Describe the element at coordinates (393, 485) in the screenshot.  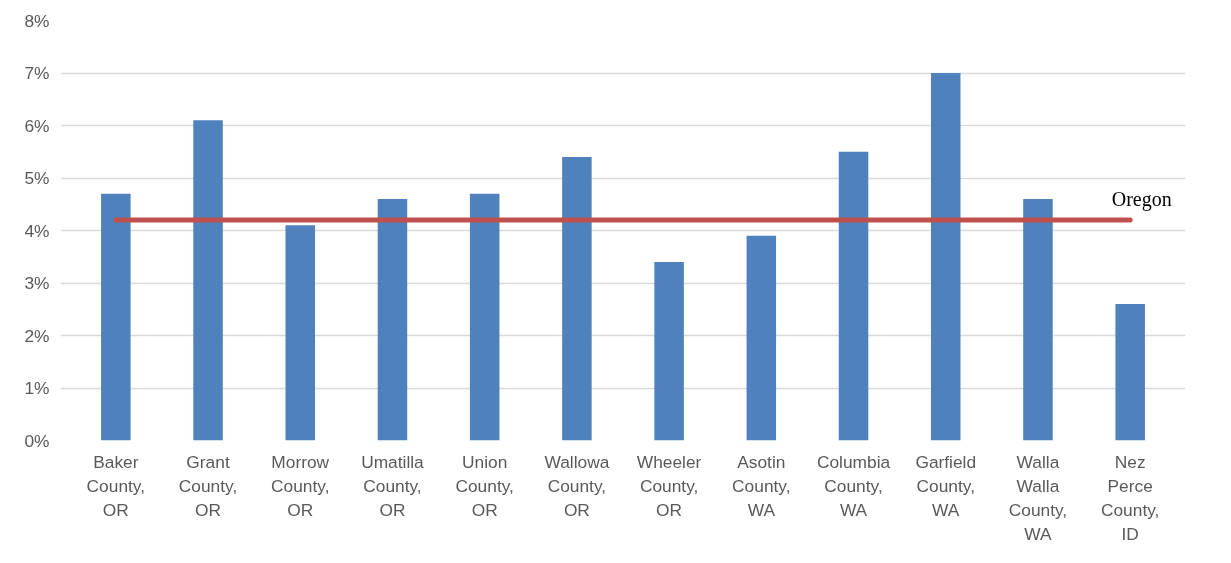
I see `x-tick-label: Umatilla County, OR` at that location.